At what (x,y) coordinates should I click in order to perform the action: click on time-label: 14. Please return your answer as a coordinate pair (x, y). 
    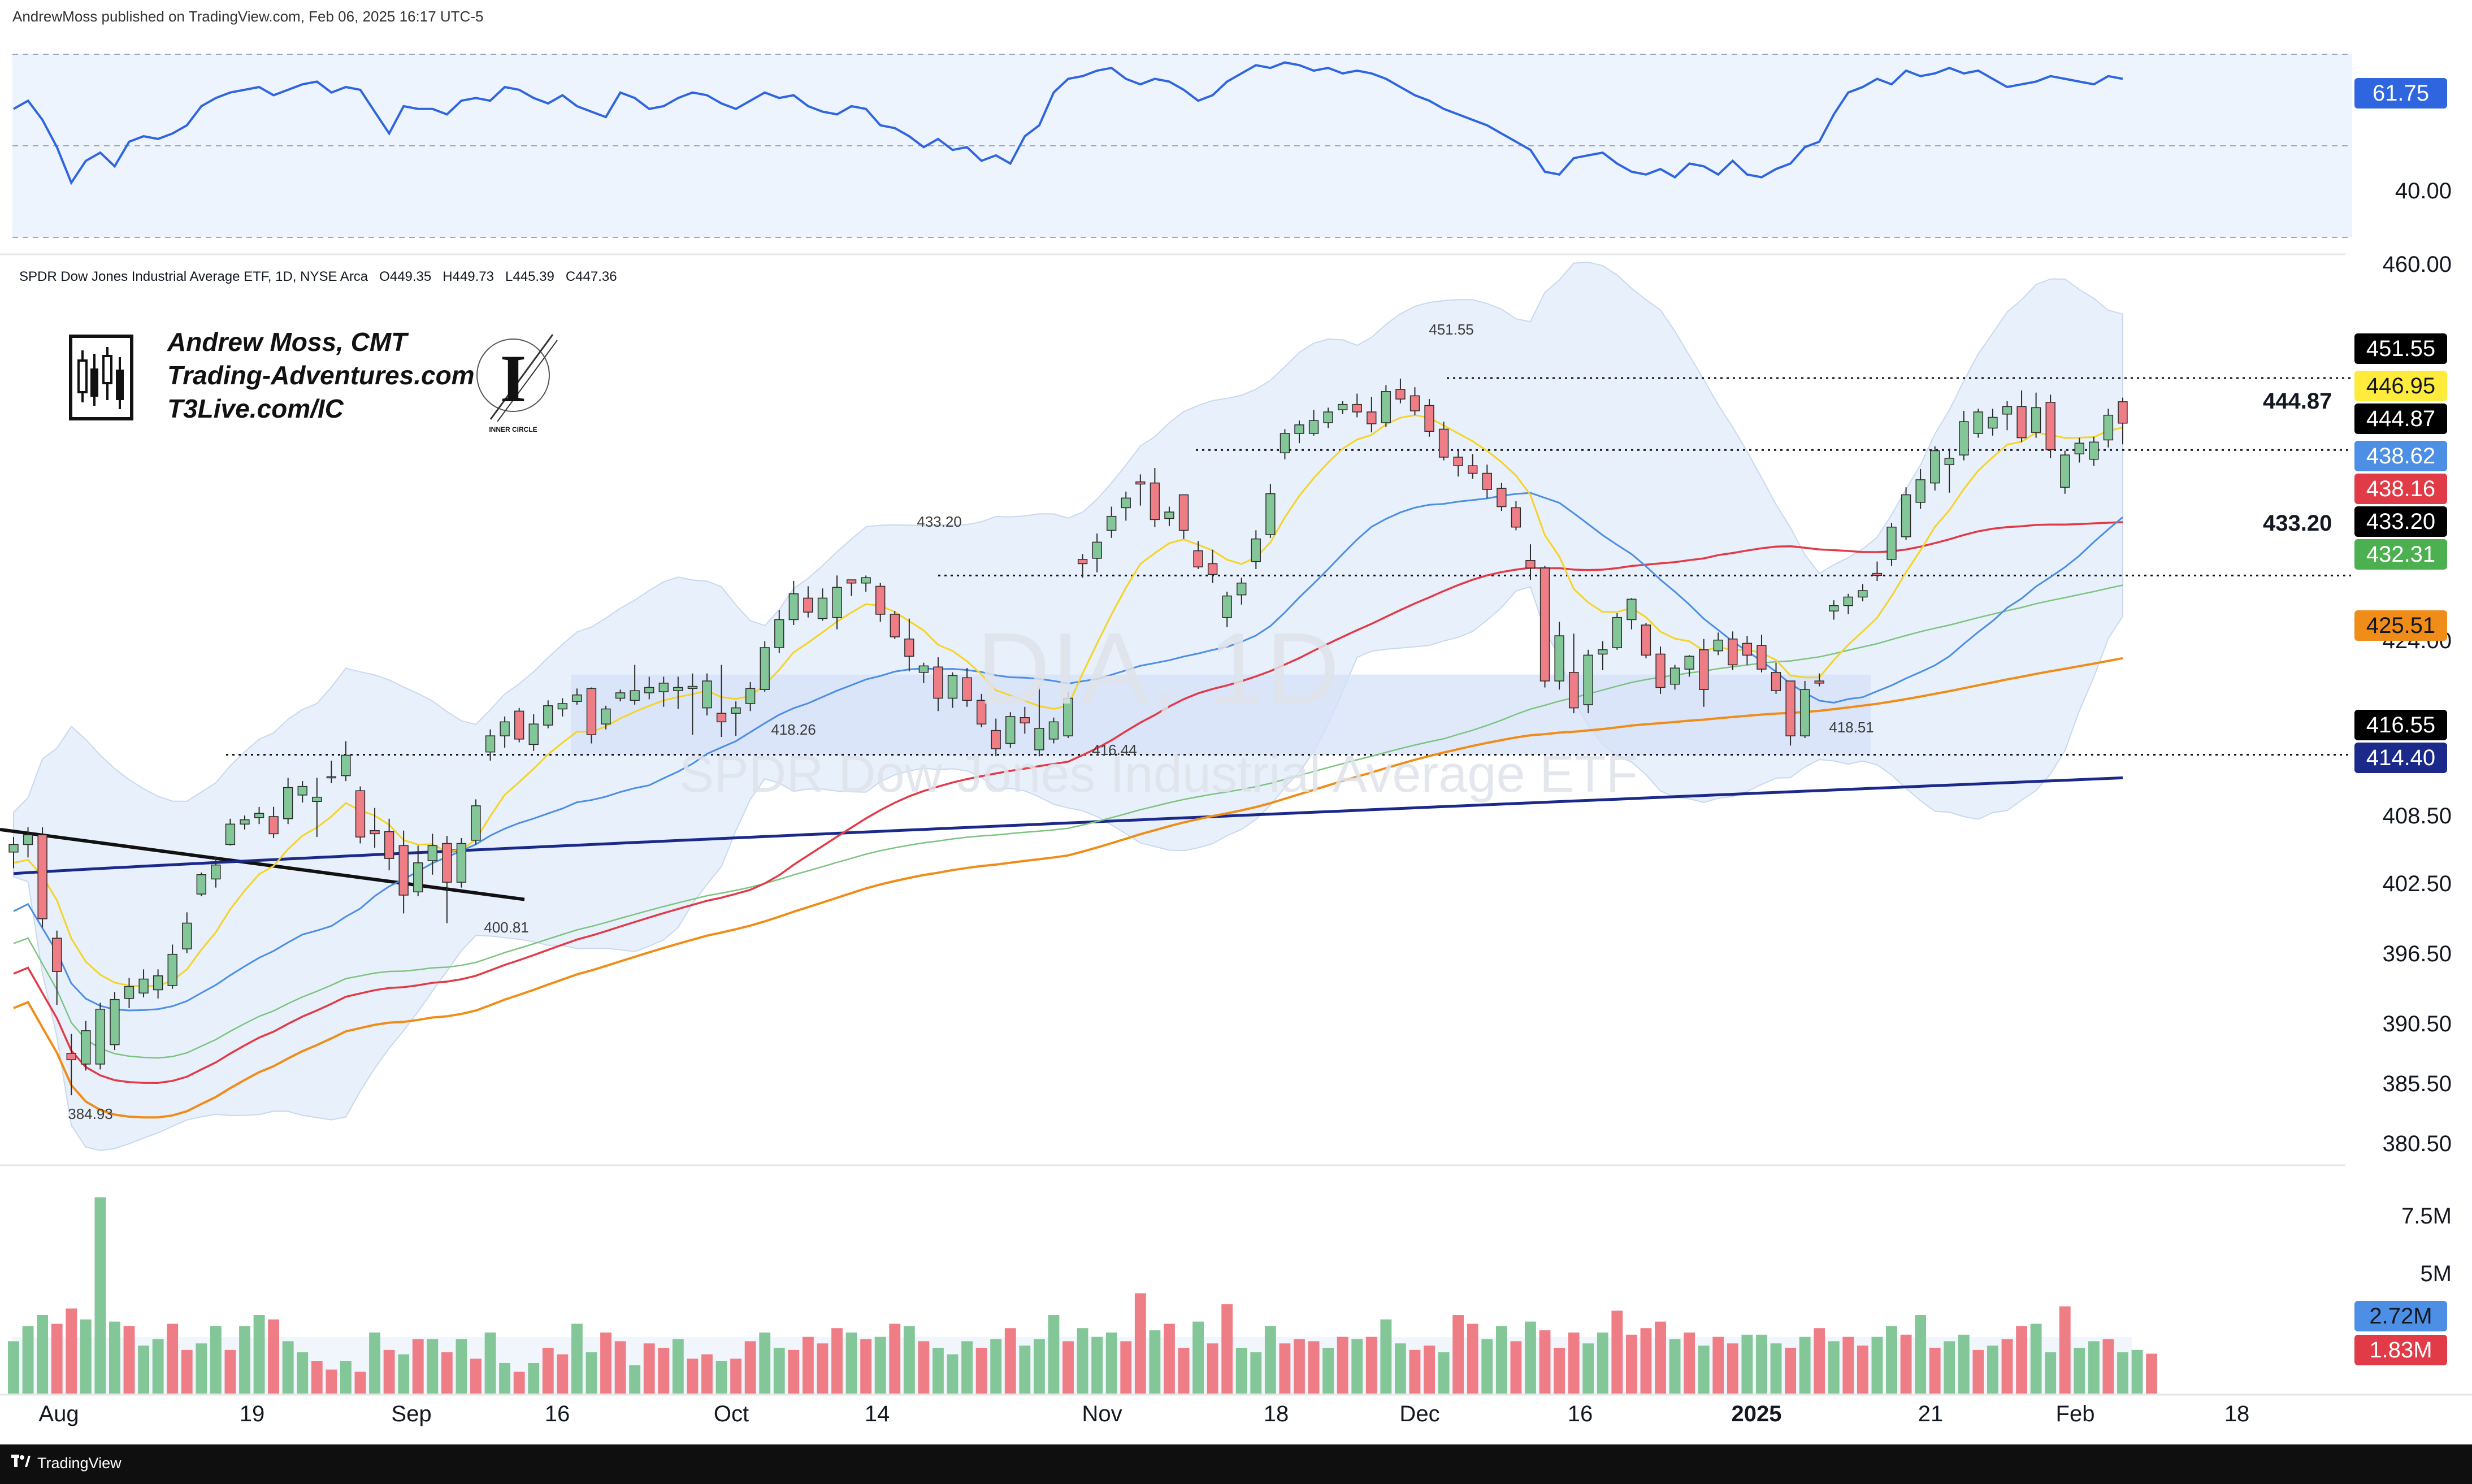
    Looking at the image, I should click on (877, 1413).